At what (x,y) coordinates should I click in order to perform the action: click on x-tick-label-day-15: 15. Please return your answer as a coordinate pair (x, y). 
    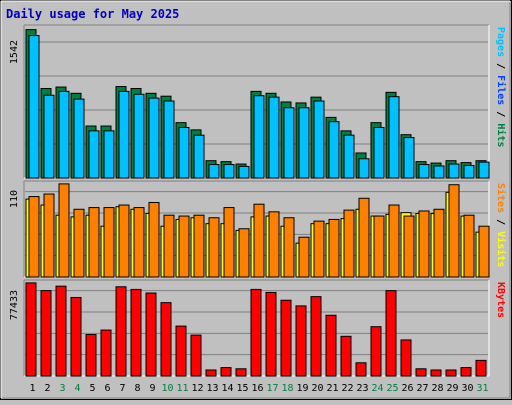
    Looking at the image, I should click on (242, 388).